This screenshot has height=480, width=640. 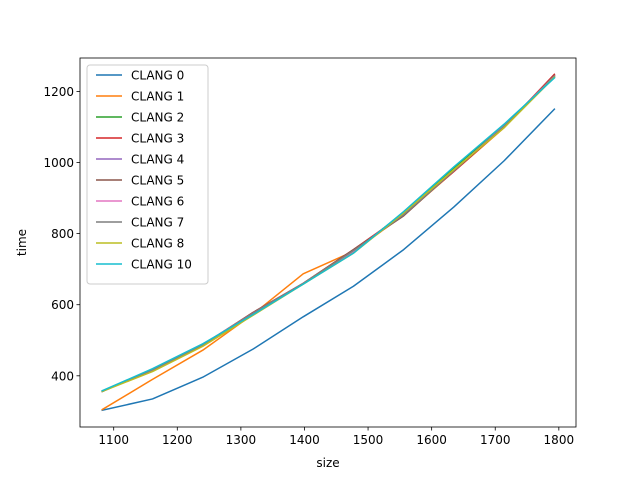 I want to click on x-tick-label: 1300, so click(x=241, y=440).